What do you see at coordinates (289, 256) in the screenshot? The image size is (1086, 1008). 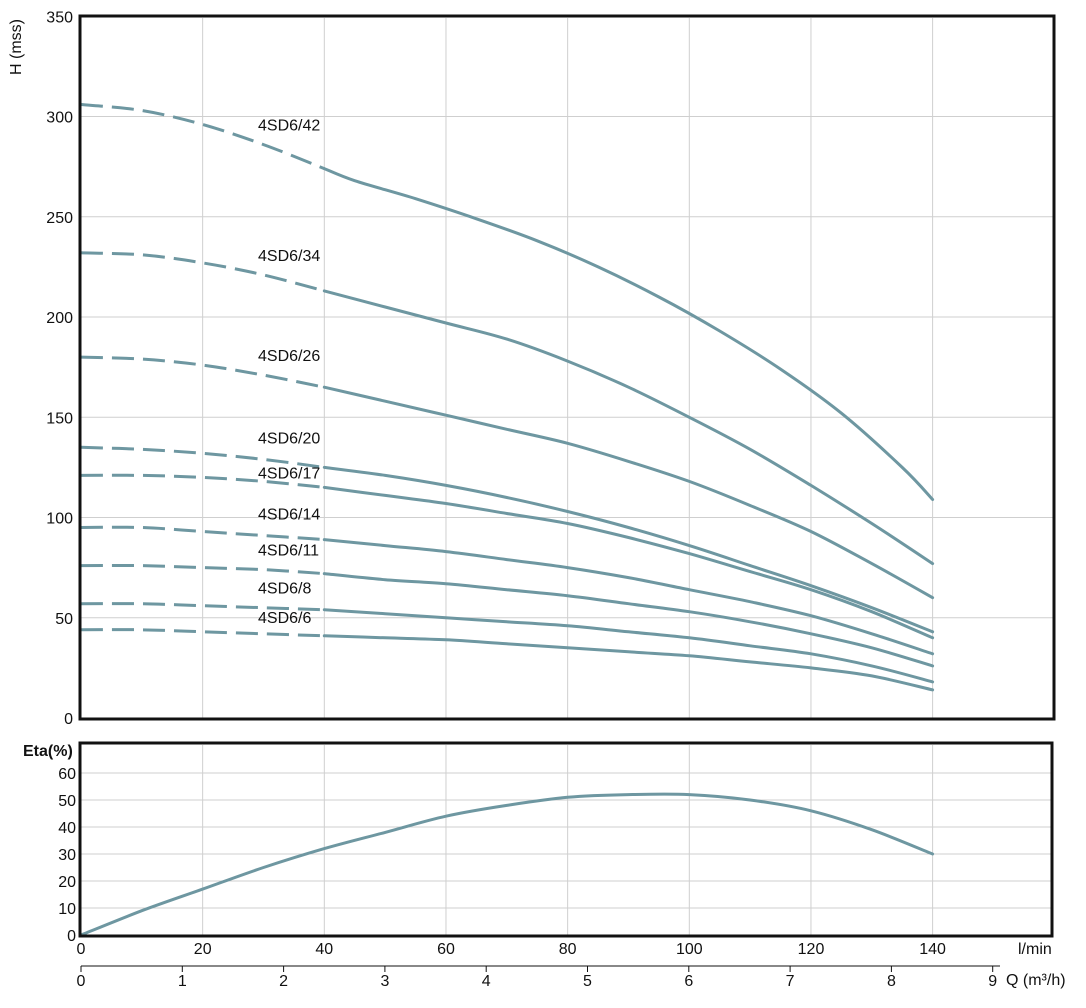 I see `curve-label: 4SD6/34` at bounding box center [289, 256].